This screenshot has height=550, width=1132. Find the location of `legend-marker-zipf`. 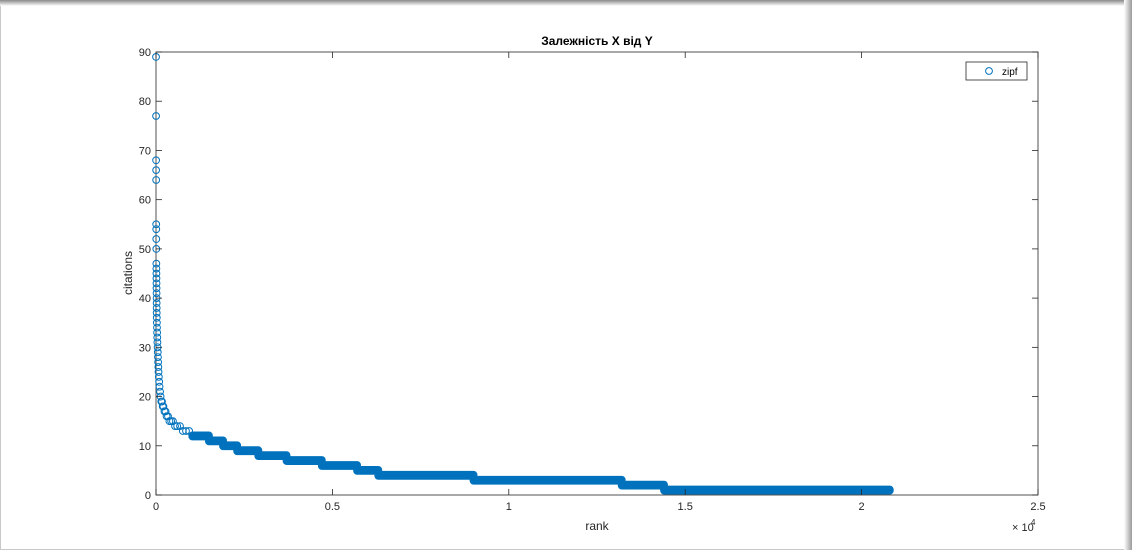

legend-marker-zipf is located at coordinates (989, 71).